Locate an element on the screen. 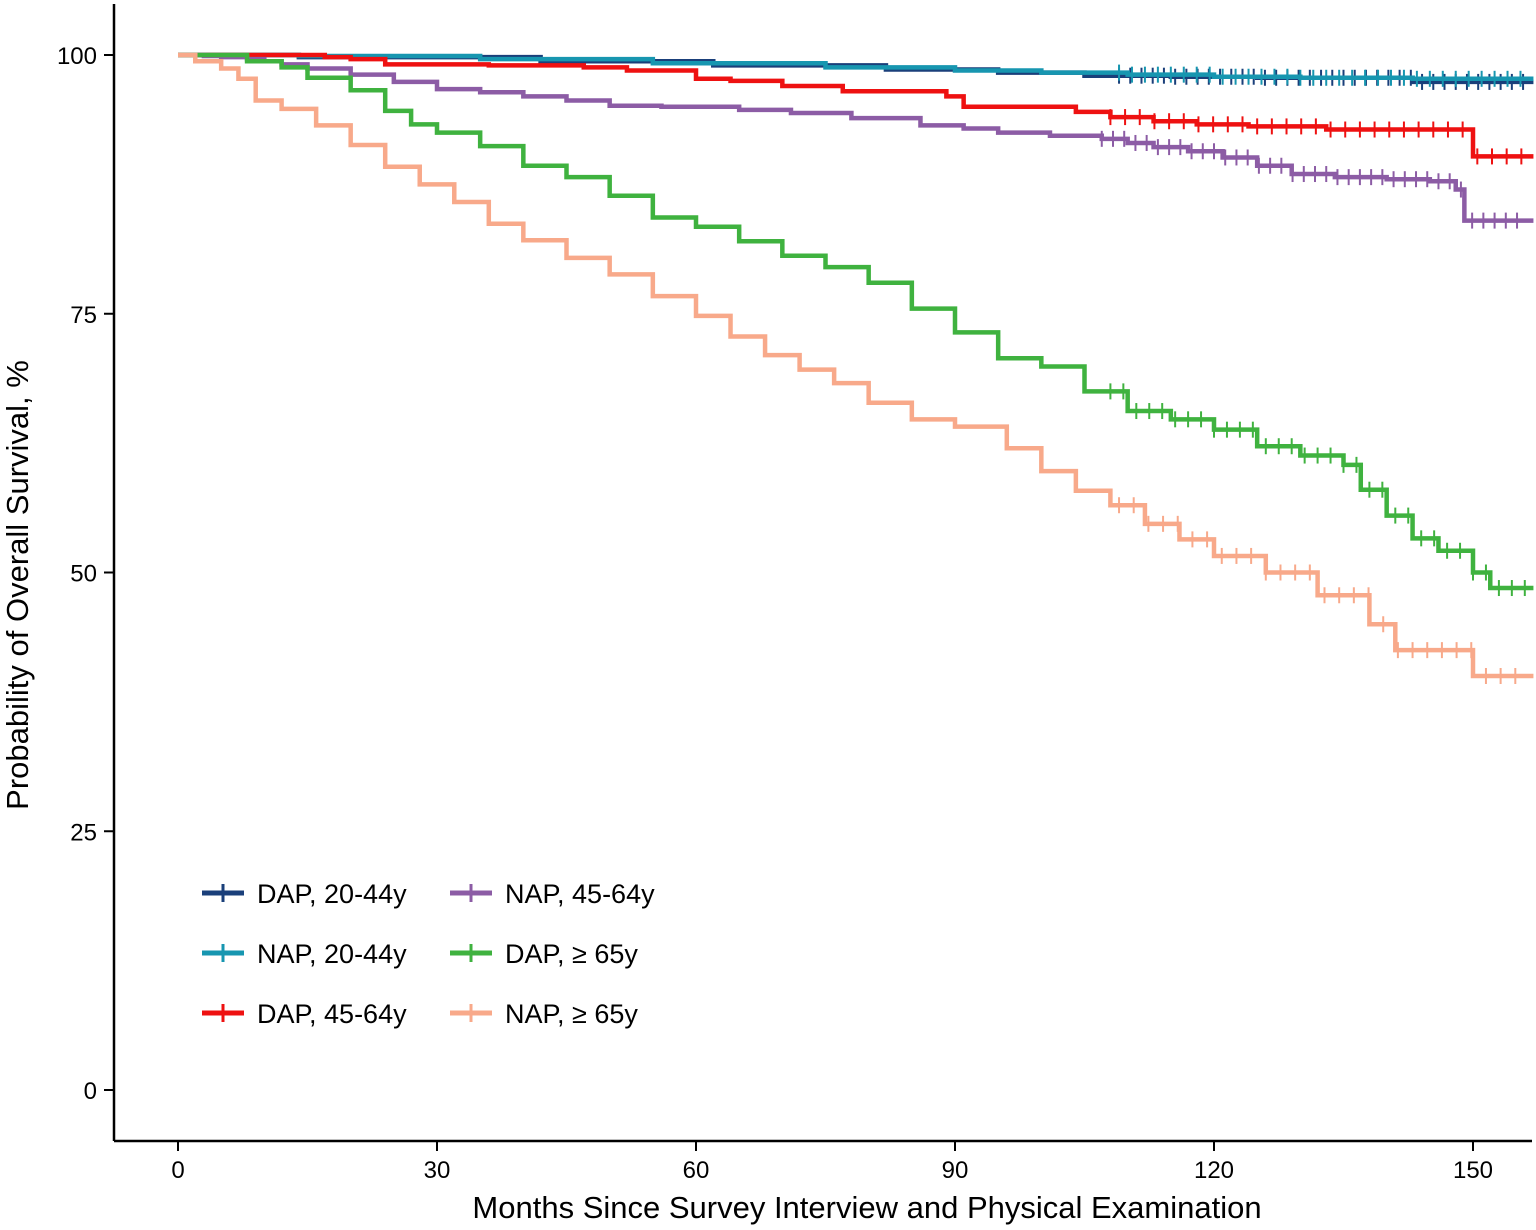 The image size is (1536, 1230). legend-label: NAP, ≥ 65y is located at coordinates (571, 1014).